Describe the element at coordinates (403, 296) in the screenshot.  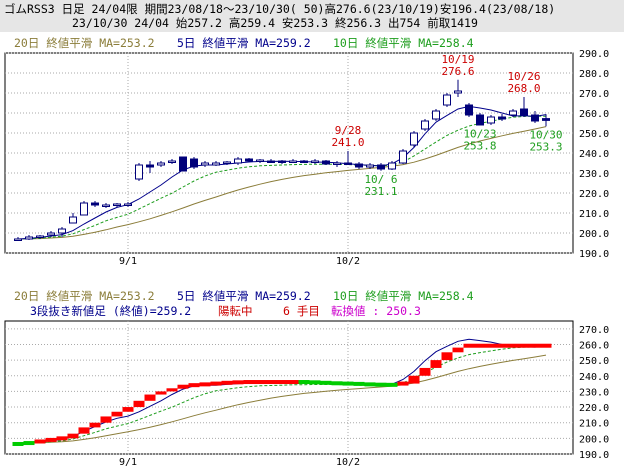
I see `legend-bottom-ma10: 10日 終値平滑 MA=258.4` at that location.